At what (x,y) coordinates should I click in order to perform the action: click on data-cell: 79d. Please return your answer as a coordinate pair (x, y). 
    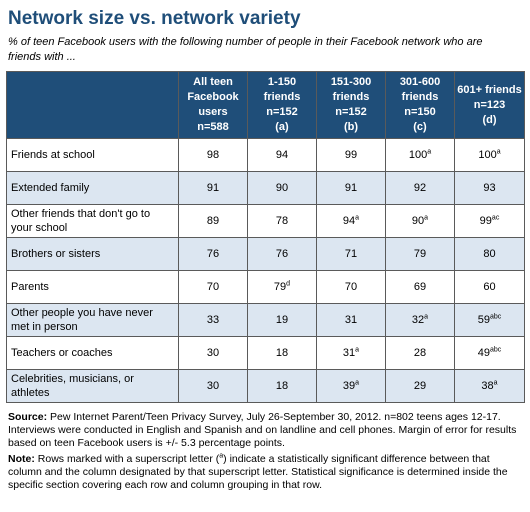
    Looking at the image, I should click on (282, 287).